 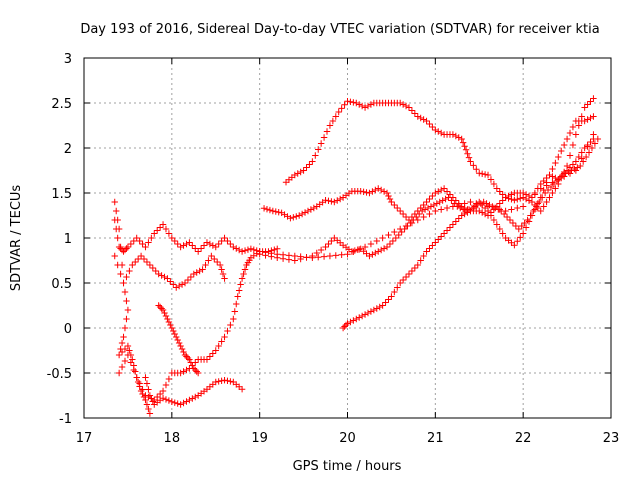 What do you see at coordinates (68, 59) in the screenshot?
I see `y-tick-label: 3` at bounding box center [68, 59].